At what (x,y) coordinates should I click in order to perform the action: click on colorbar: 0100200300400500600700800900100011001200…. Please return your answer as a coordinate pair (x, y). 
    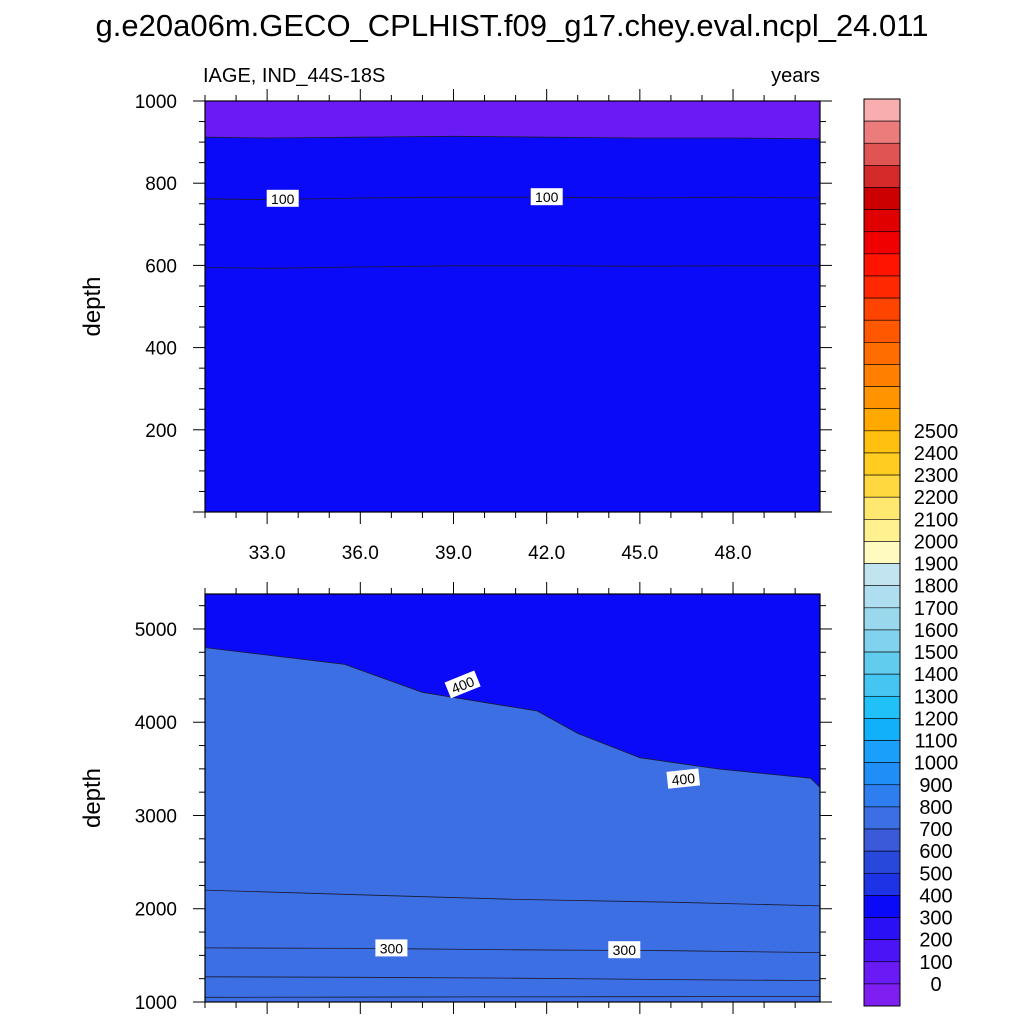
    Looking at the image, I should click on (911, 552).